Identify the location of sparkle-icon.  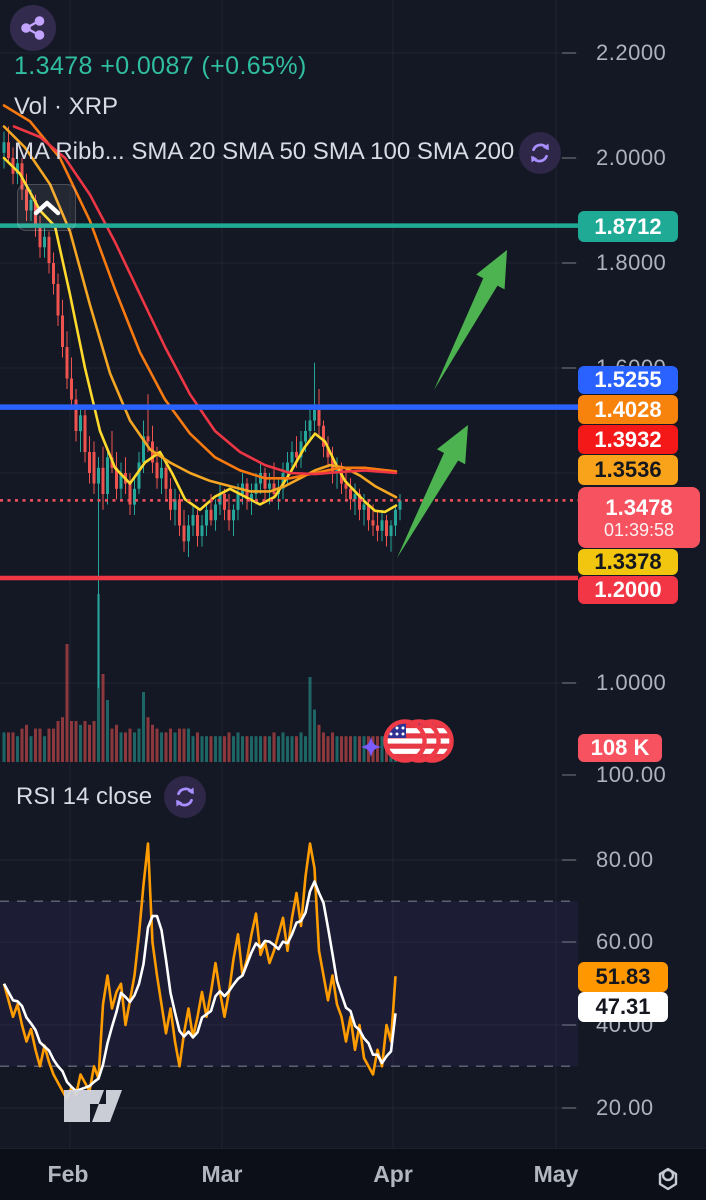
(371, 747).